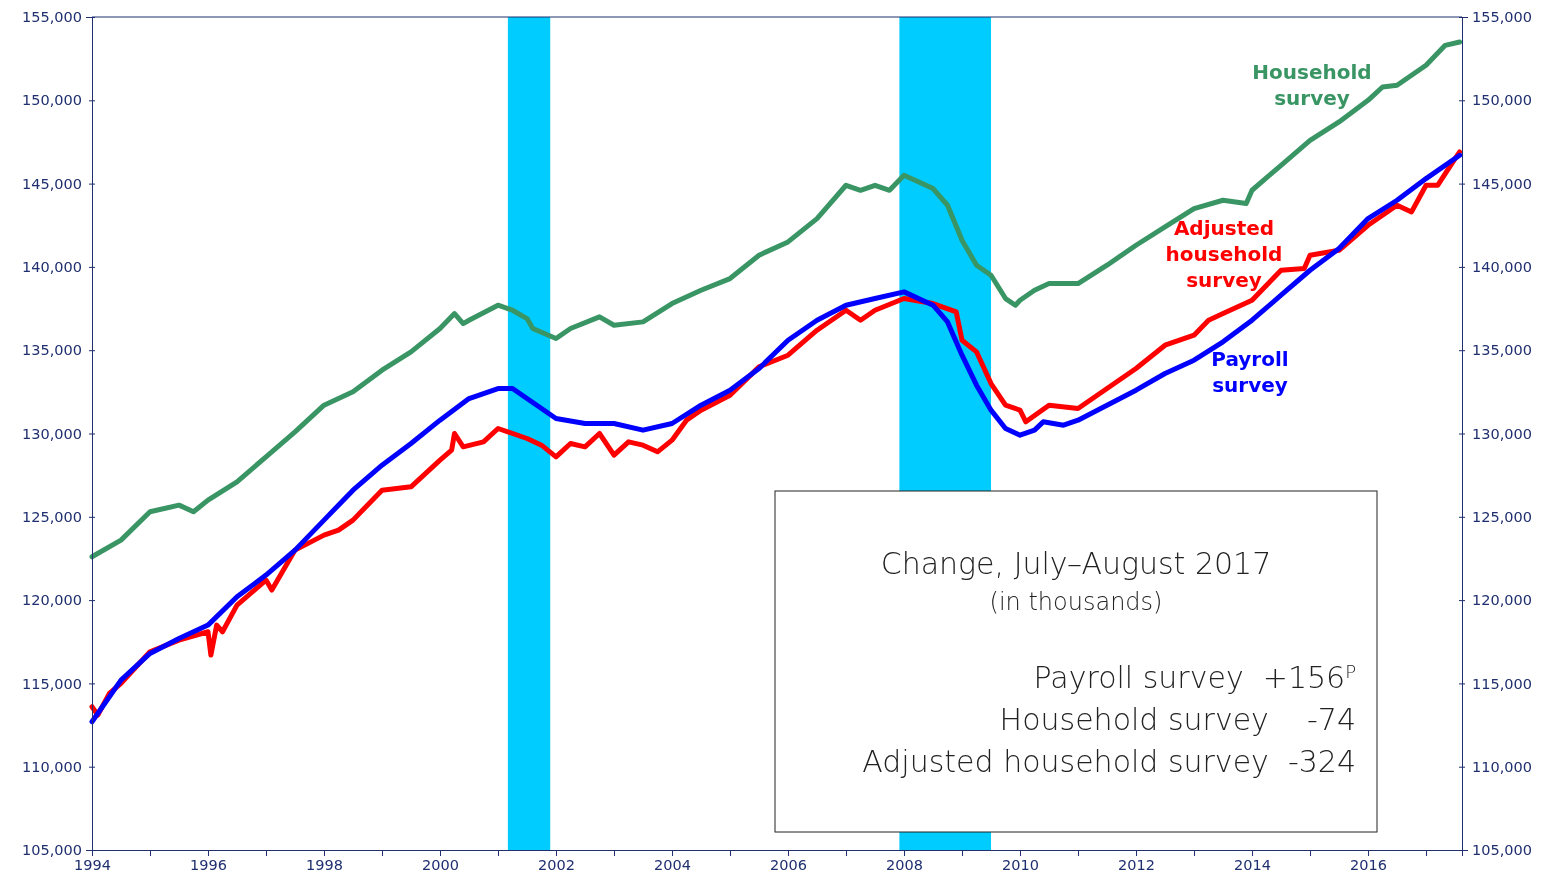 Image resolution: width=1555 pixels, height=881 pixels. Describe the element at coordinates (1502, 100) in the screenshot. I see `y2-tick-label: 150,000` at that location.